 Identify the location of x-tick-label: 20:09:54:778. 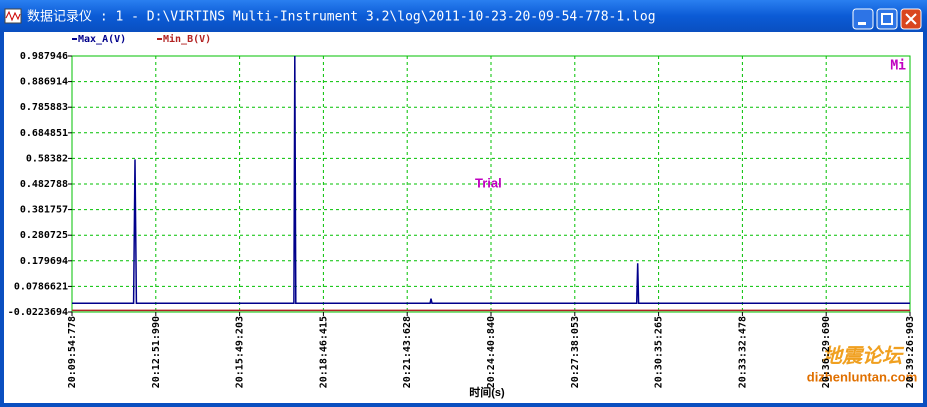
(72, 352).